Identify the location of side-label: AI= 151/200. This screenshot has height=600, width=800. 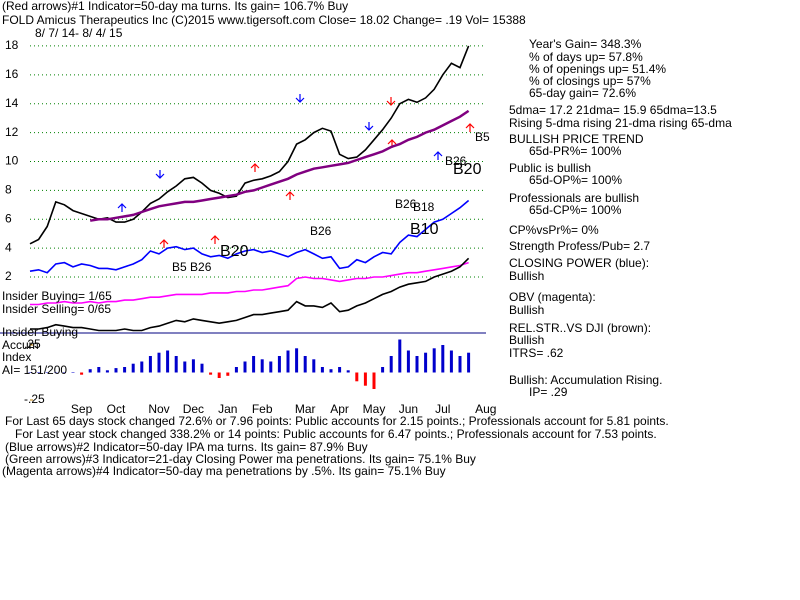
(34, 370).